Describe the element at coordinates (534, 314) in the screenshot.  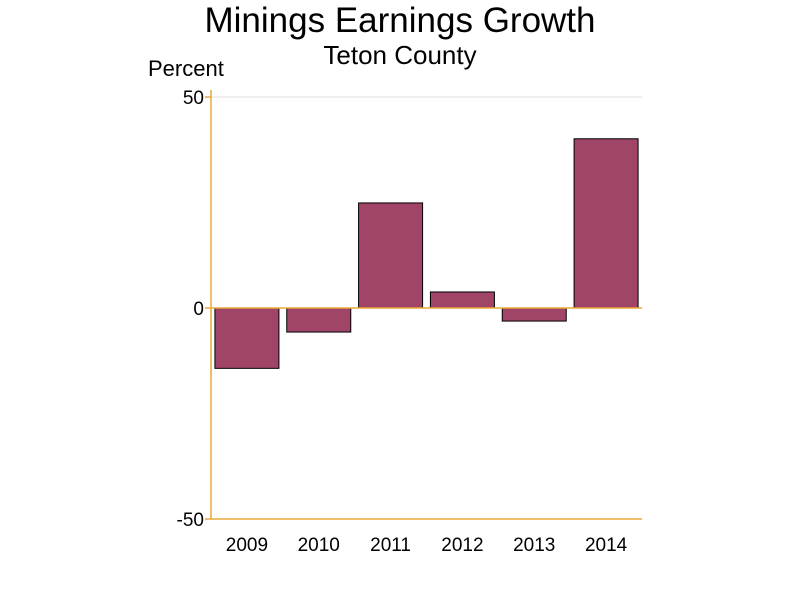
I see `bar-2013` at that location.